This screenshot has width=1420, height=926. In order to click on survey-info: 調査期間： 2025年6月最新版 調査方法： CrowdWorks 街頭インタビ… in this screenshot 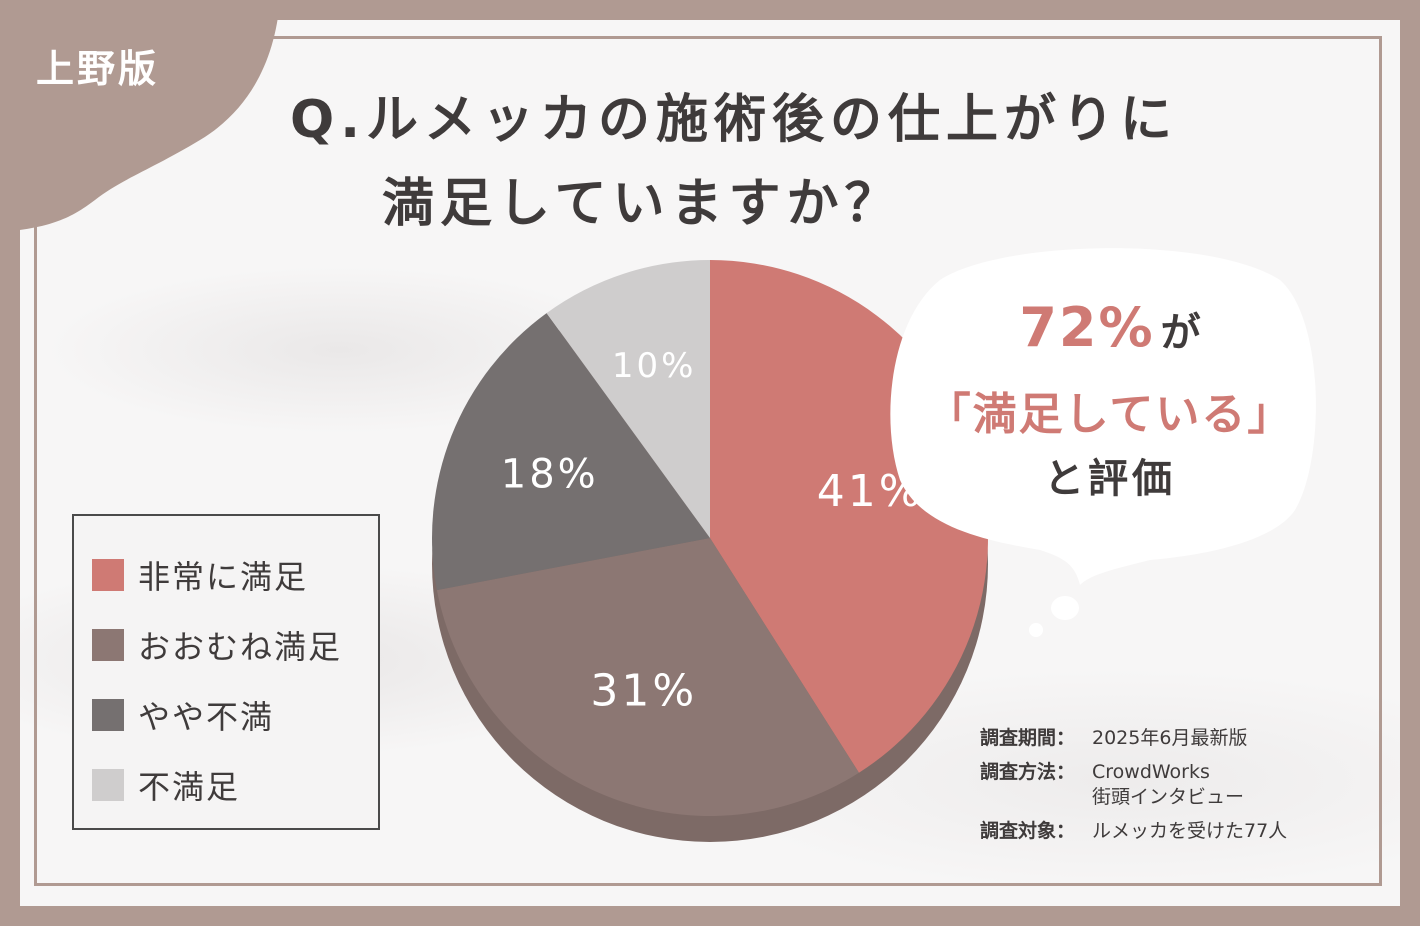, I will do `click(1133, 789)`.